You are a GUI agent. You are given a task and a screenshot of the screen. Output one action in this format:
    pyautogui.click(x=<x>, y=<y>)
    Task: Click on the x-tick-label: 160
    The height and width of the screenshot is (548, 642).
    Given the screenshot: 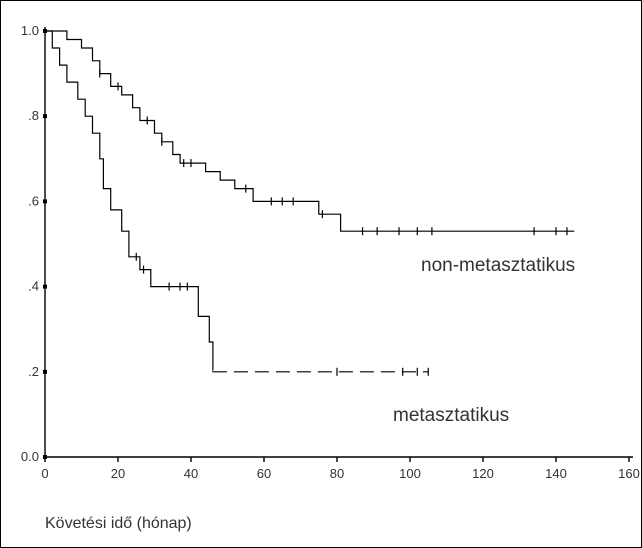 What is the action you would take?
    pyautogui.click(x=629, y=473)
    